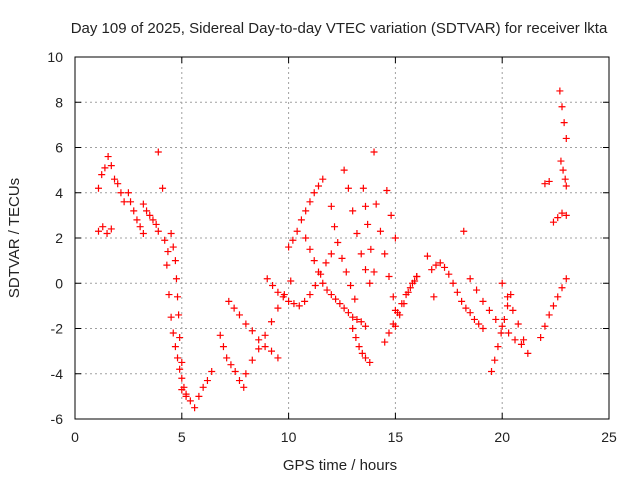  I want to click on x-axis-label: GPS time / hours, so click(340, 465).